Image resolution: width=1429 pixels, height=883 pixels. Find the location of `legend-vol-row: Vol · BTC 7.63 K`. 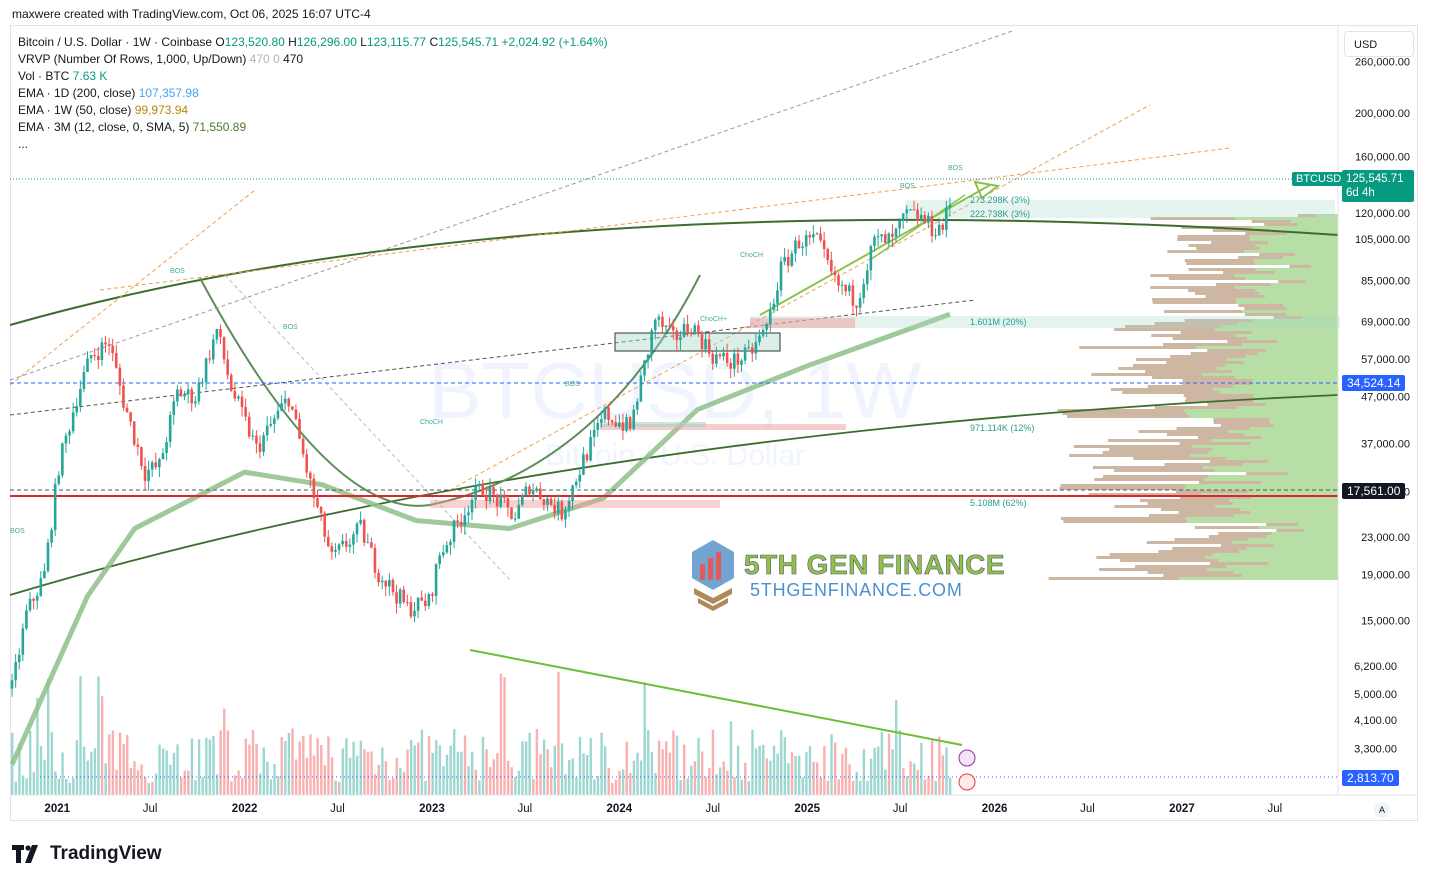

legend-vol-row: Vol · BTC 7.63 K is located at coordinates (313, 76).